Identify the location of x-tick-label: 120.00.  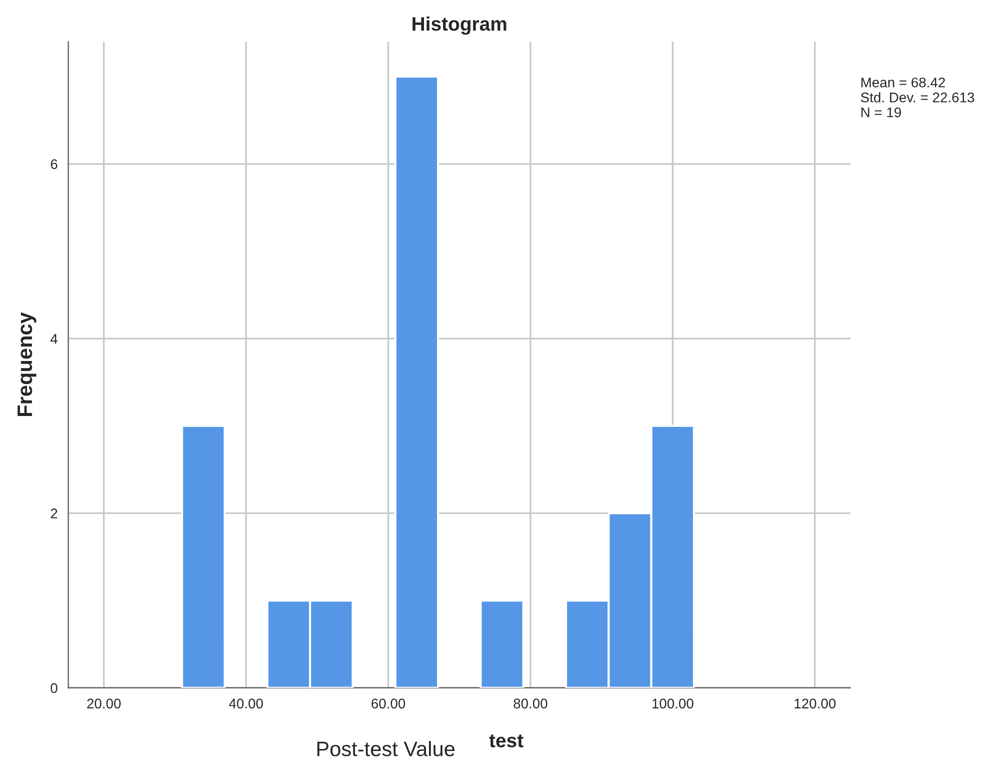
(815, 703).